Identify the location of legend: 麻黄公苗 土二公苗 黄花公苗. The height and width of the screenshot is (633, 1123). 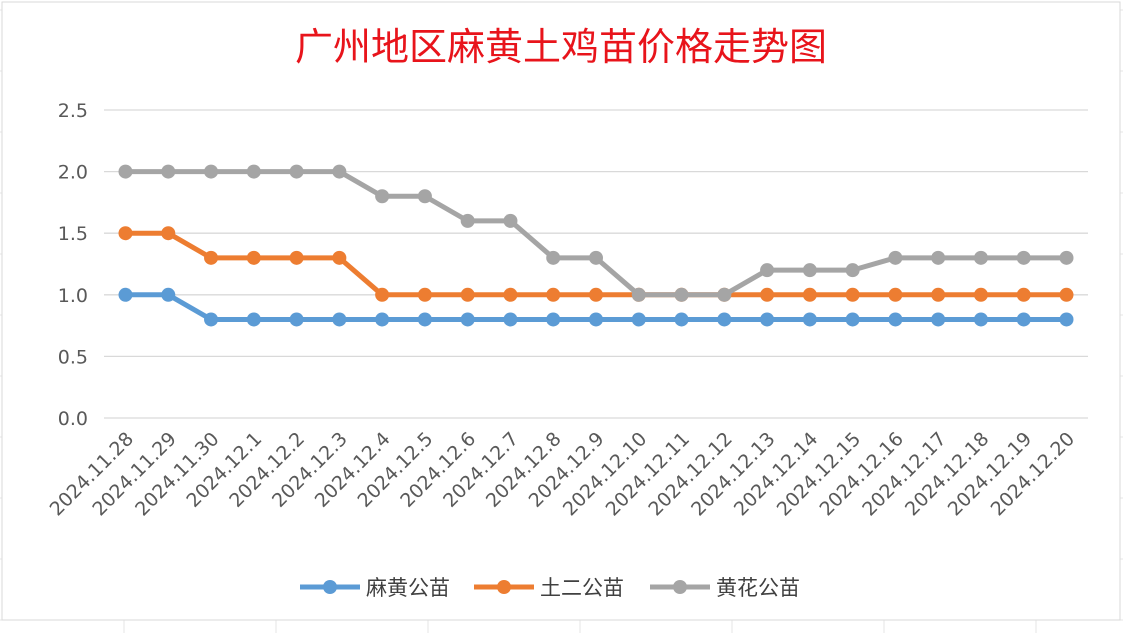
(550, 588).